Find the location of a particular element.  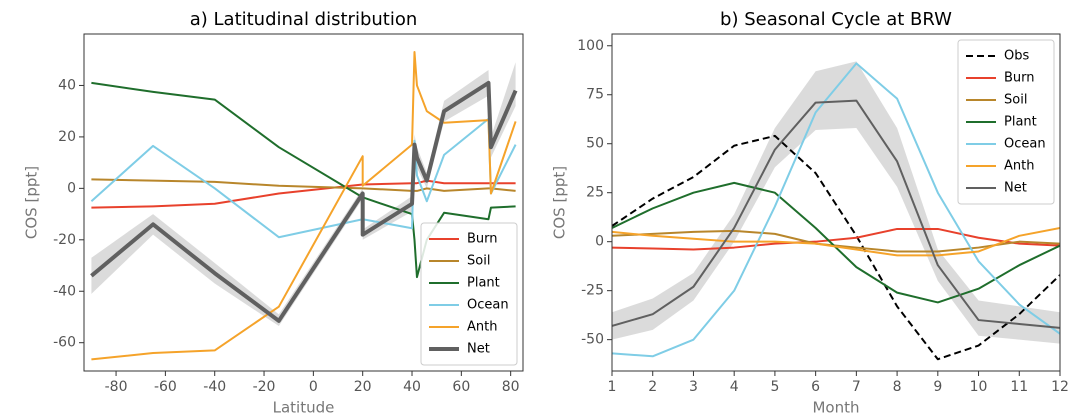

y-tick-label: 50 is located at coordinates (595, 144).